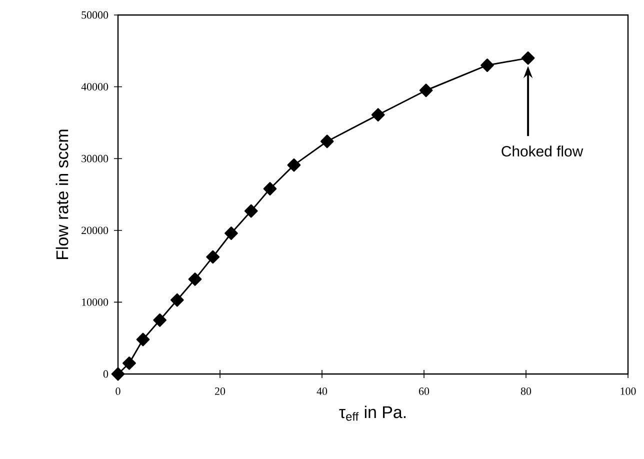 The width and height of the screenshot is (644, 459). Describe the element at coordinates (95, 158) in the screenshot. I see `y-tick-label: 30000` at that location.